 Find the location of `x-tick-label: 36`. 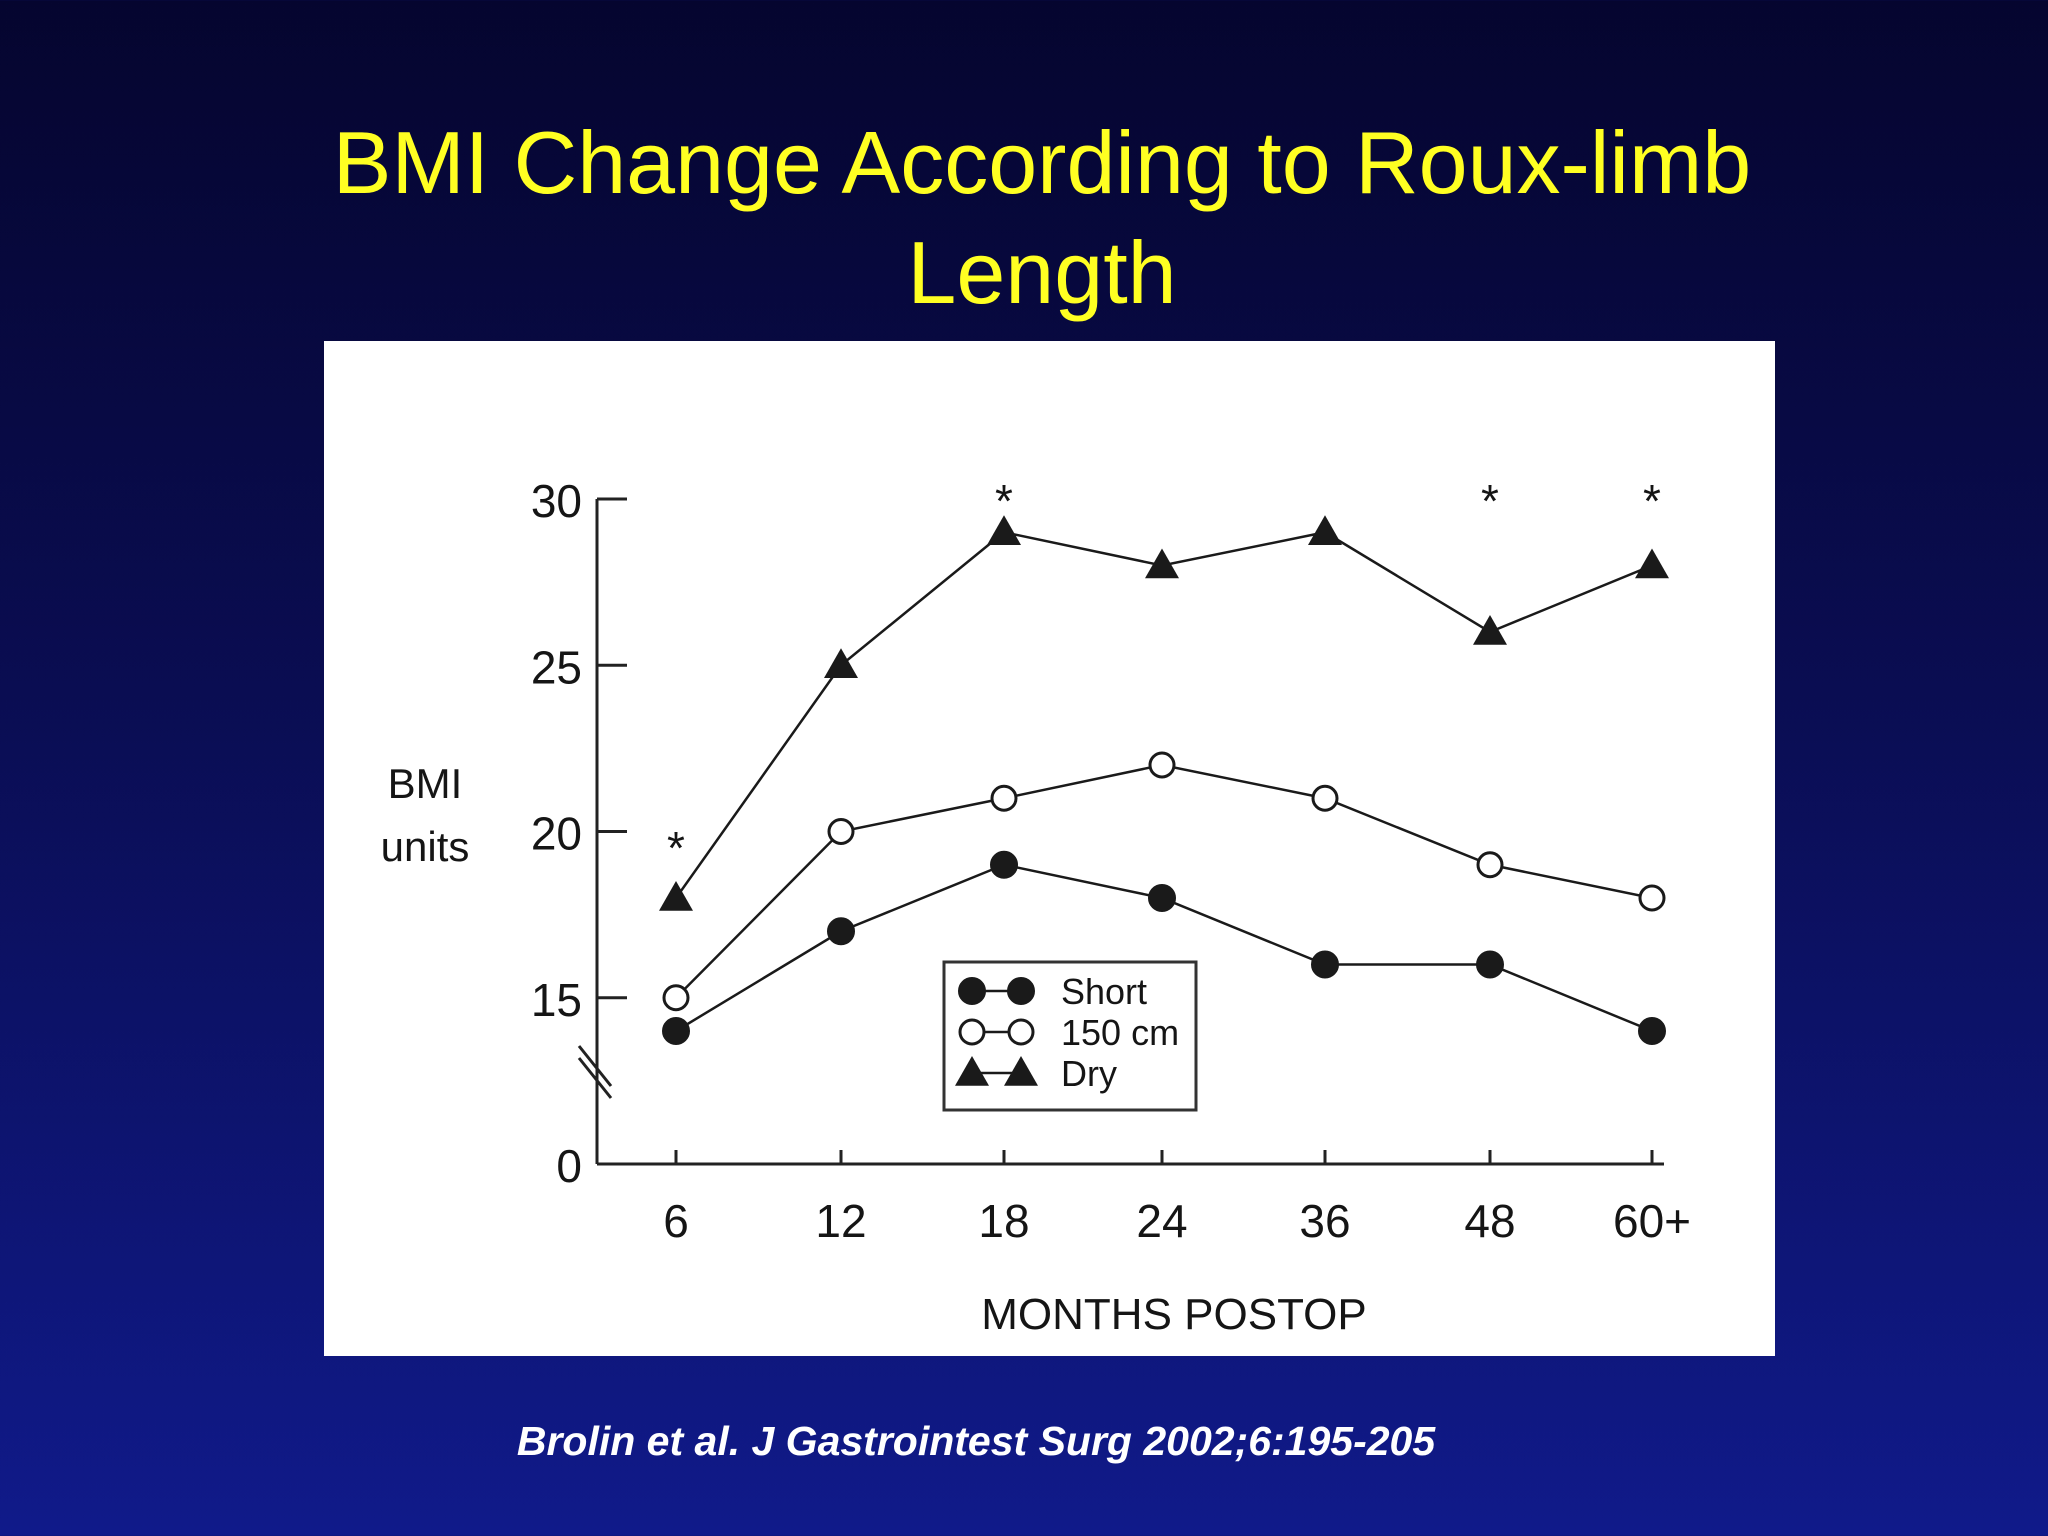

x-tick-label: 36 is located at coordinates (1324, 1221).